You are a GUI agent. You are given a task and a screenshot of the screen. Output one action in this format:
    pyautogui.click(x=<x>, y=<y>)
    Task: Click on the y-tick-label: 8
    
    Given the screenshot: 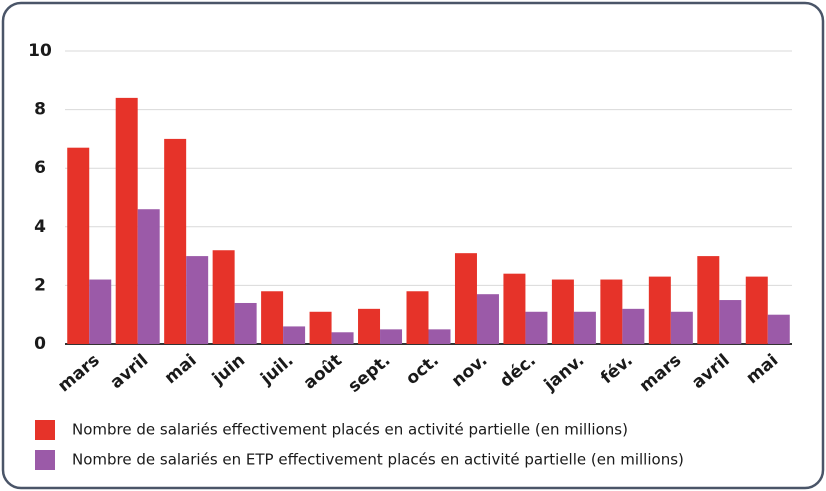 What is the action you would take?
    pyautogui.click(x=40, y=110)
    